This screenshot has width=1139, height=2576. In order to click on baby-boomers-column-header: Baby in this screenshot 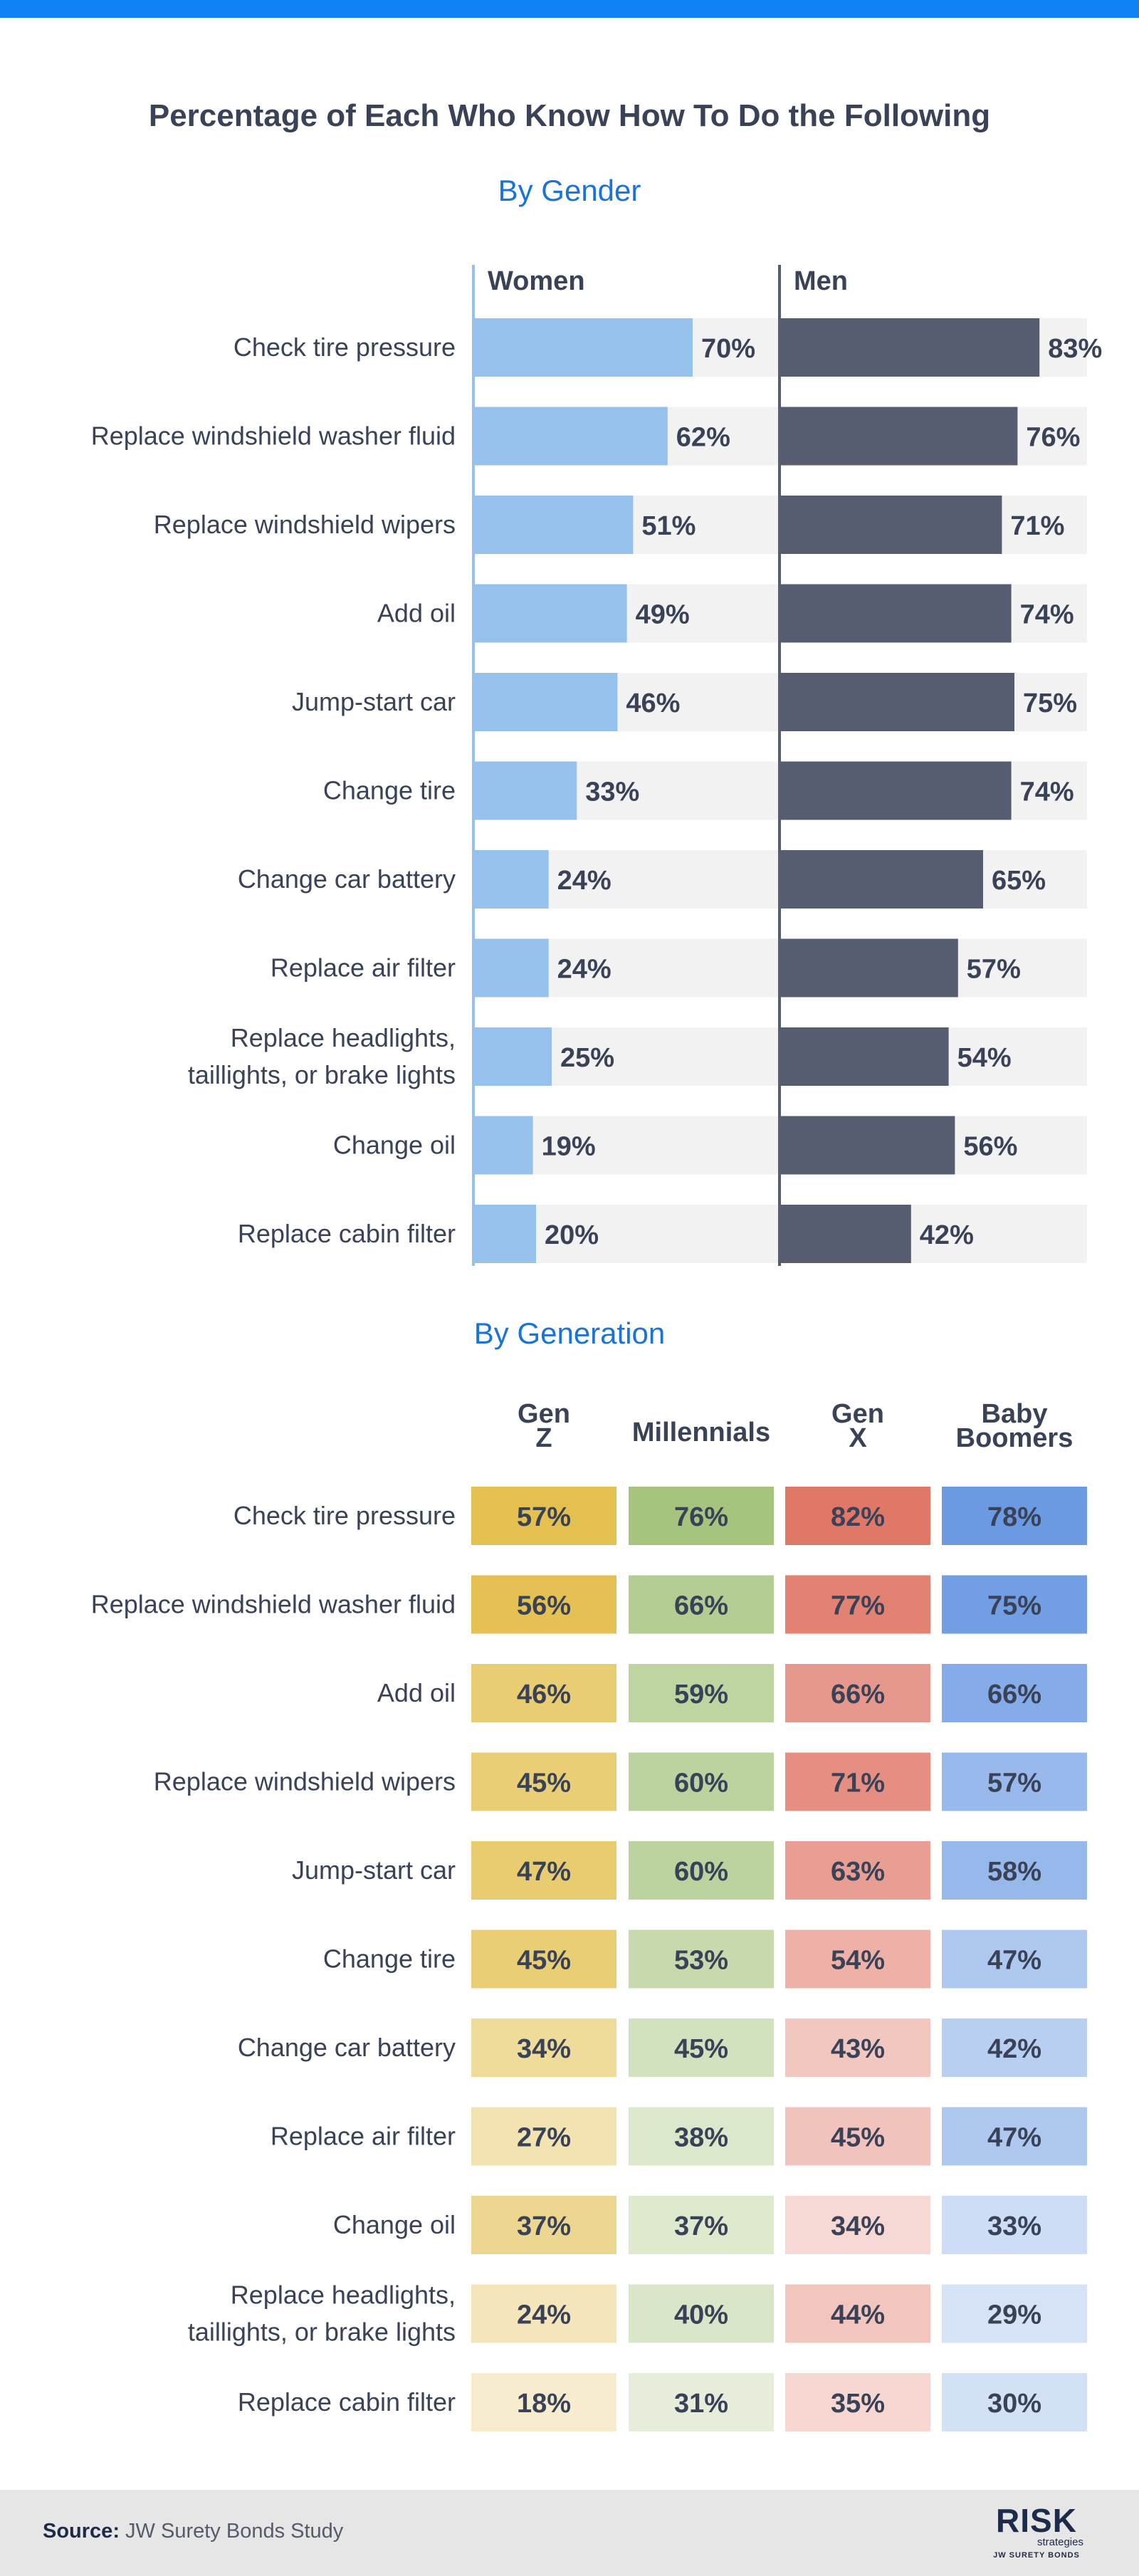, I will do `click(1015, 1414)`.